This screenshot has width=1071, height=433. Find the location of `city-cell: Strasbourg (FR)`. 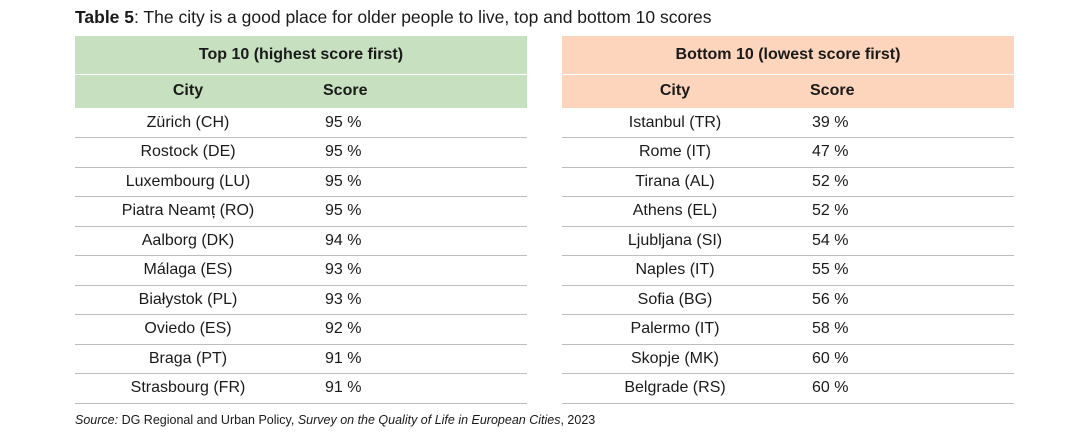

city-cell: Strasbourg (FR) is located at coordinates (188, 388).